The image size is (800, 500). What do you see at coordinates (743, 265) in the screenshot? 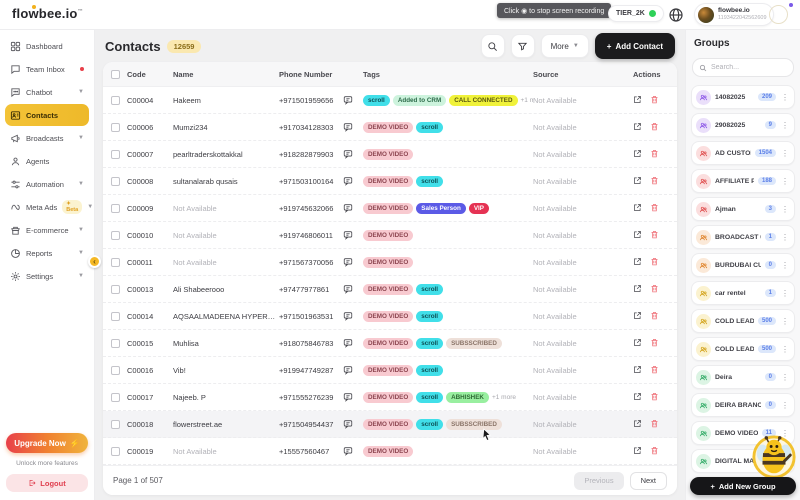
I see `group-item: BURDUBAI CUST..0 ⋮` at bounding box center [743, 265].